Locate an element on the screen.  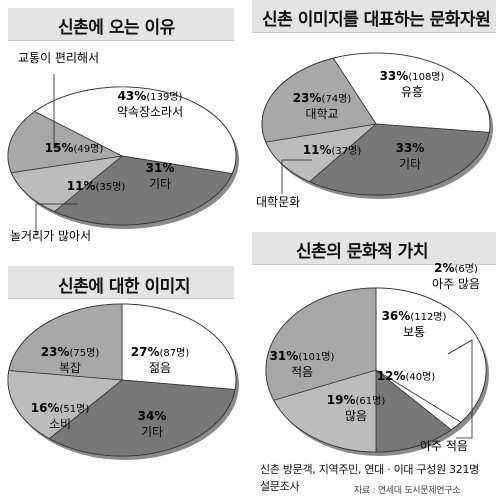
slice-name-p4: 대학교 is located at coordinates (321, 114).